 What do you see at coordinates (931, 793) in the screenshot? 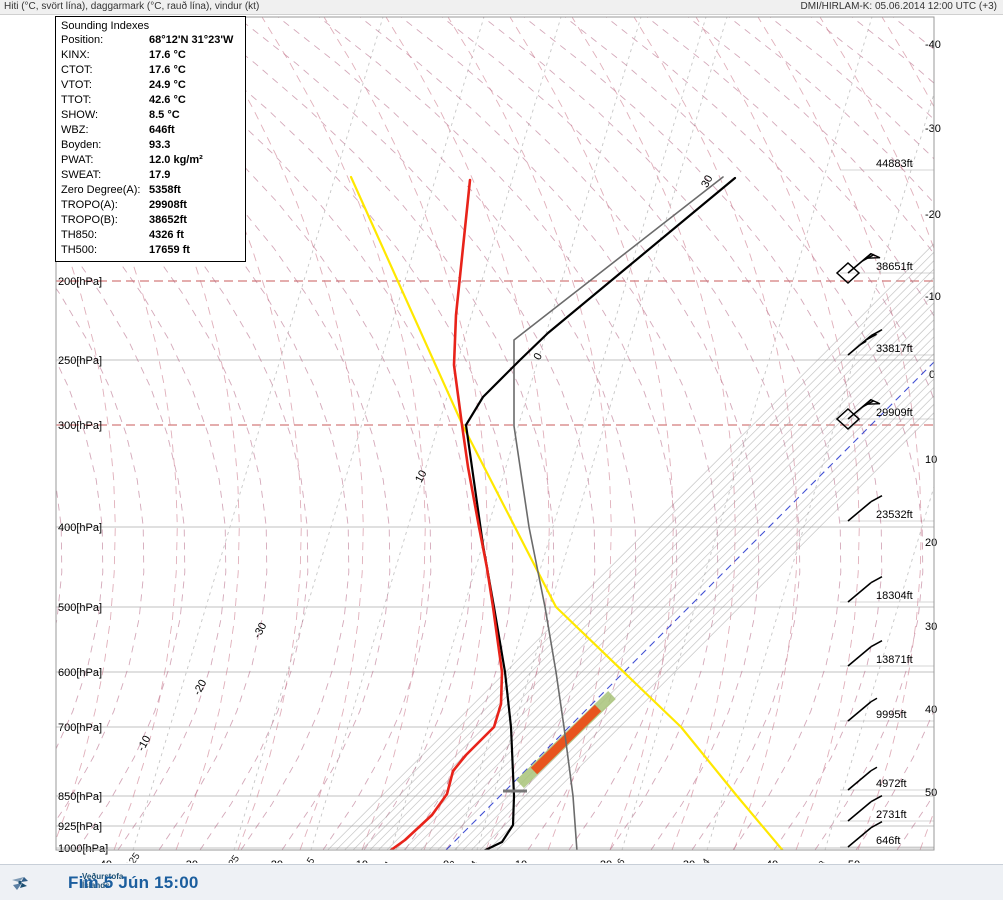
I see `isotherm-right-label: 50` at bounding box center [931, 793].